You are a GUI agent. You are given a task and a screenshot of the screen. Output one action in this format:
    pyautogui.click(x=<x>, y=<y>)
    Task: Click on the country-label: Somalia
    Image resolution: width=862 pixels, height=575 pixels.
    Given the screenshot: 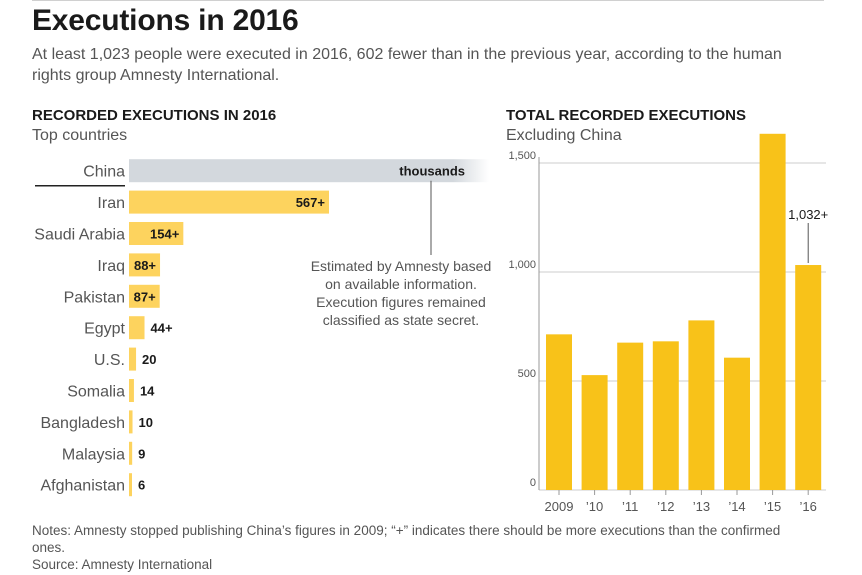 What is the action you would take?
    pyautogui.click(x=96, y=392)
    